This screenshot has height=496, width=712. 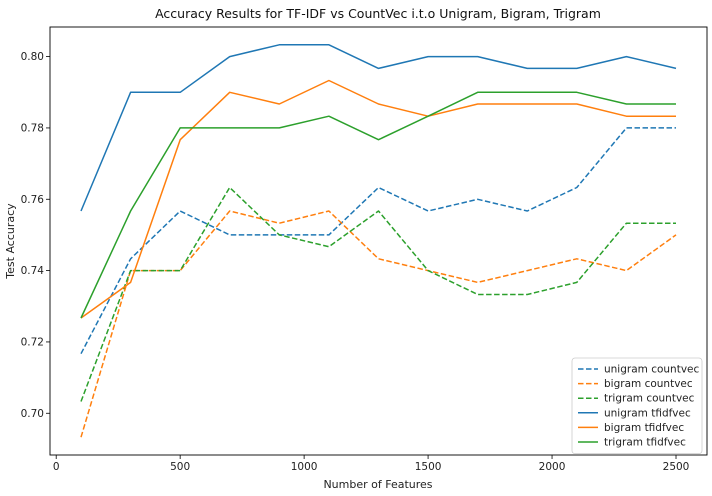 What do you see at coordinates (371, 464) in the screenshot?
I see `x-axis: 0 500 1000 1500 2000 2500` at bounding box center [371, 464].